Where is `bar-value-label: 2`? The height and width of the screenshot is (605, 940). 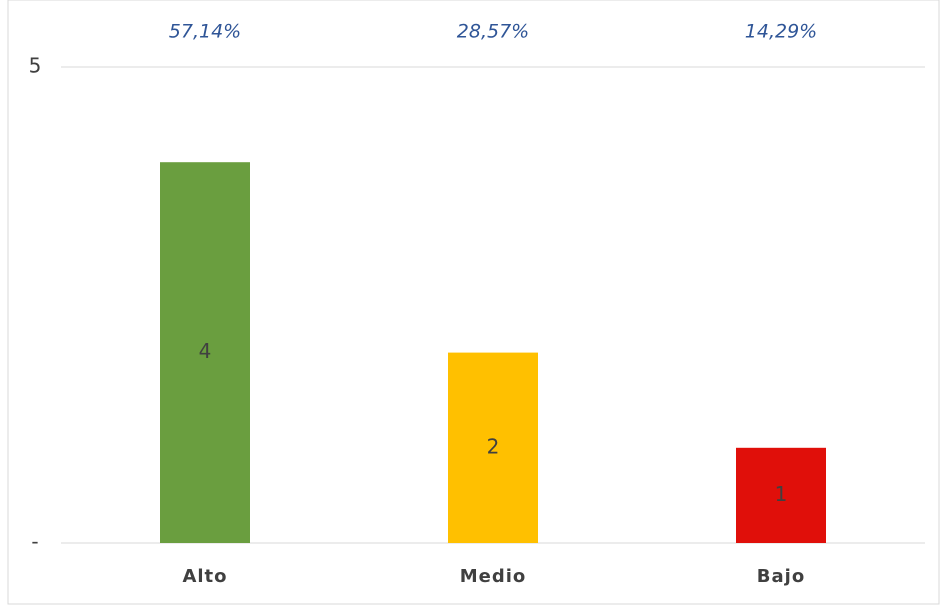 bar-value-label: 2 is located at coordinates (493, 446).